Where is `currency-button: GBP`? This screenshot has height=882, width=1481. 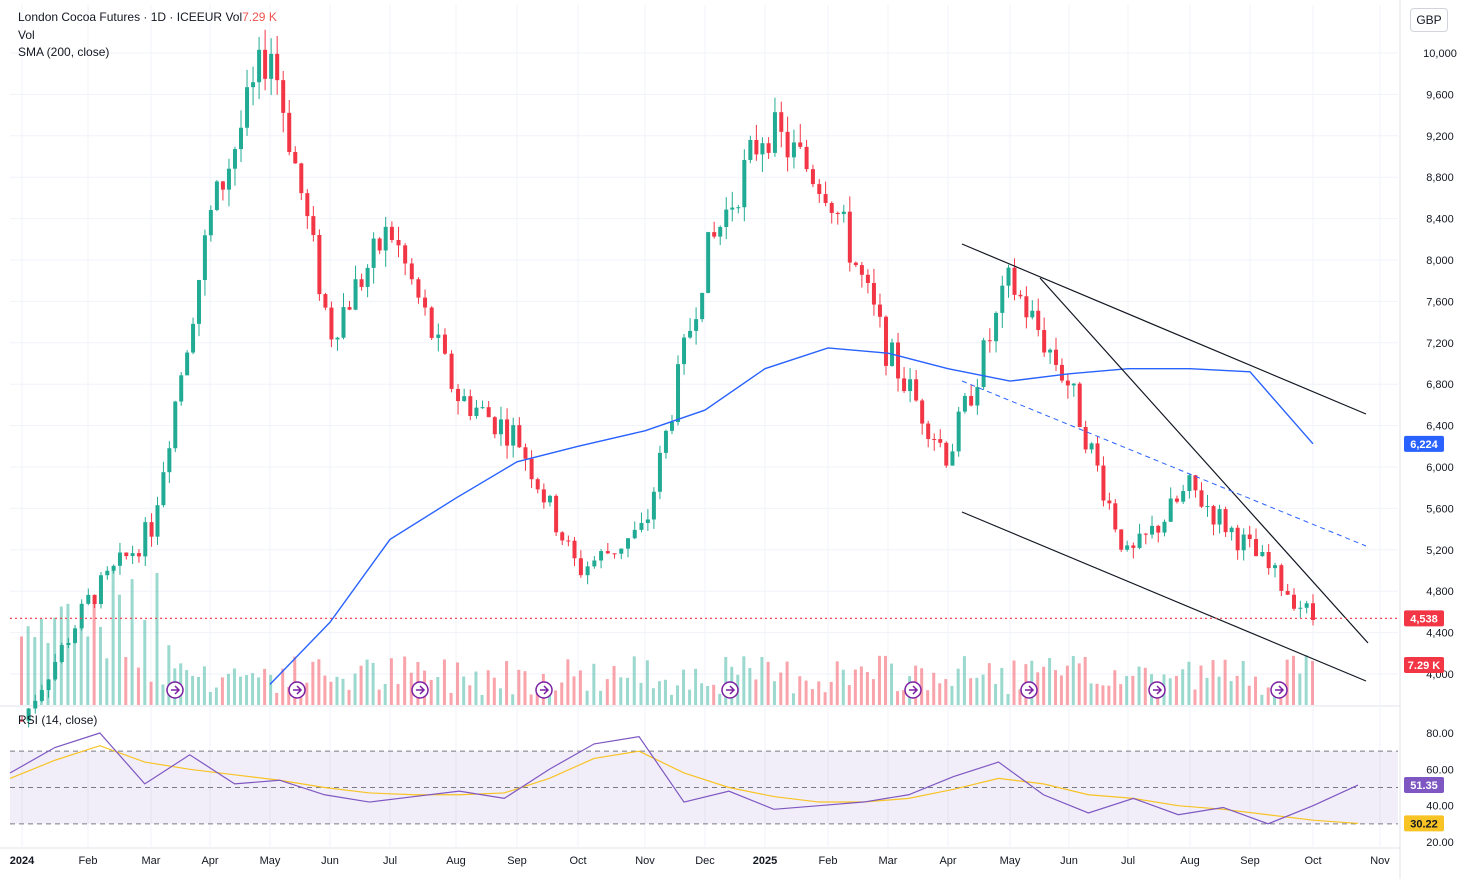 currency-button: GBP is located at coordinates (1429, 20).